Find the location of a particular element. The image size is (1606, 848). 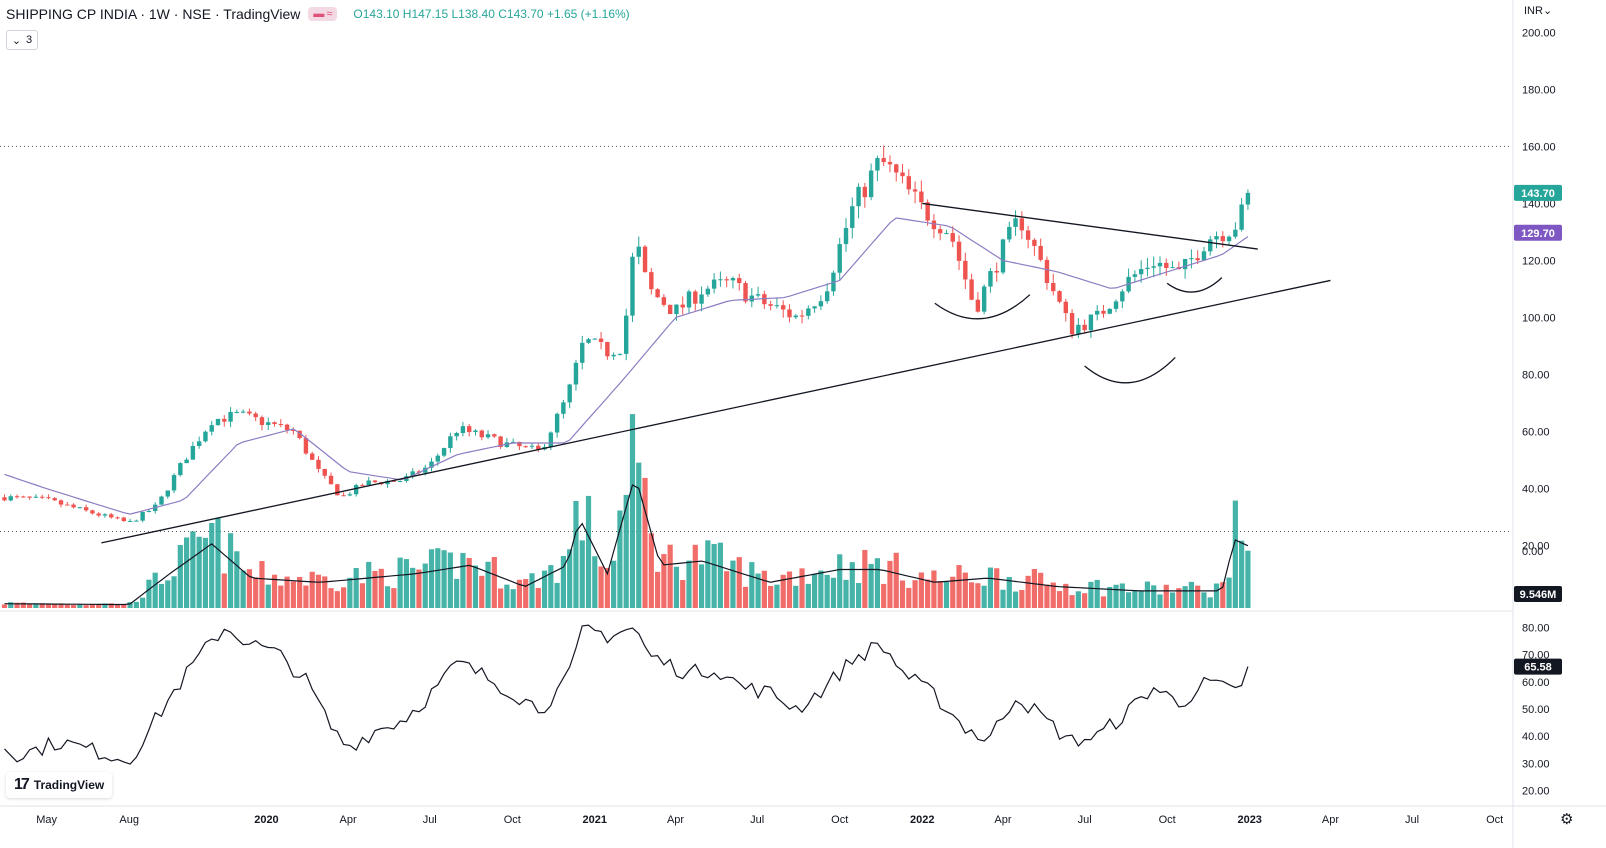

time-tick-label: 2023 is located at coordinates (1249, 820).